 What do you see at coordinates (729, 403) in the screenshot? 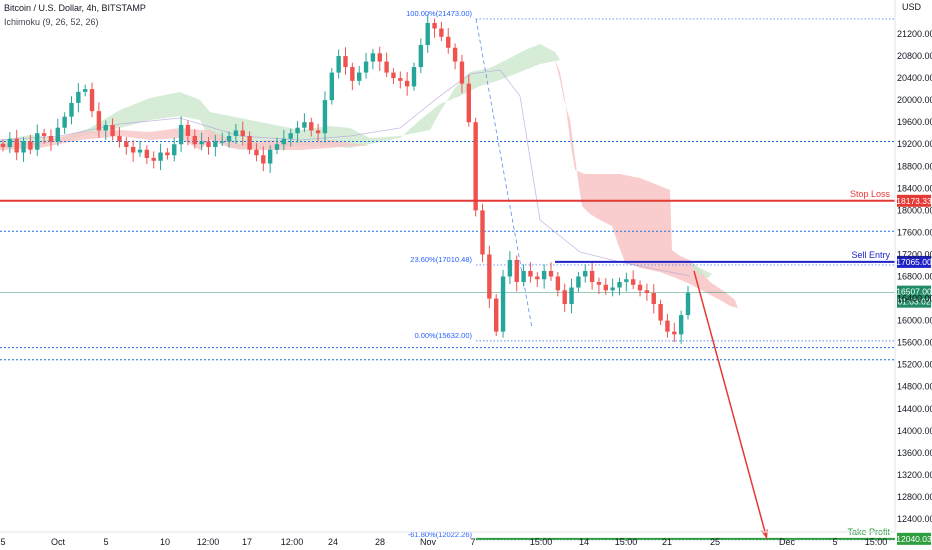
I see `projection-line` at bounding box center [729, 403].